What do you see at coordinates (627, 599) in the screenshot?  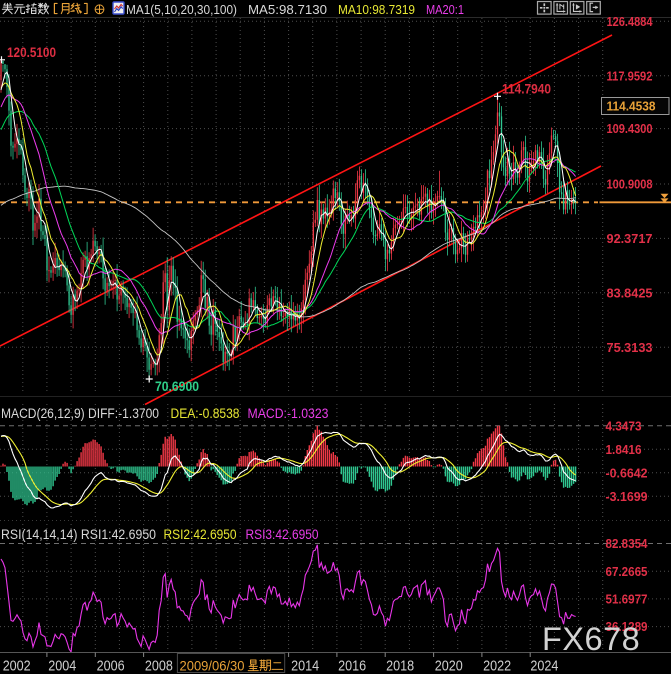 I see `svg-text: 51.6977` at bounding box center [627, 599].